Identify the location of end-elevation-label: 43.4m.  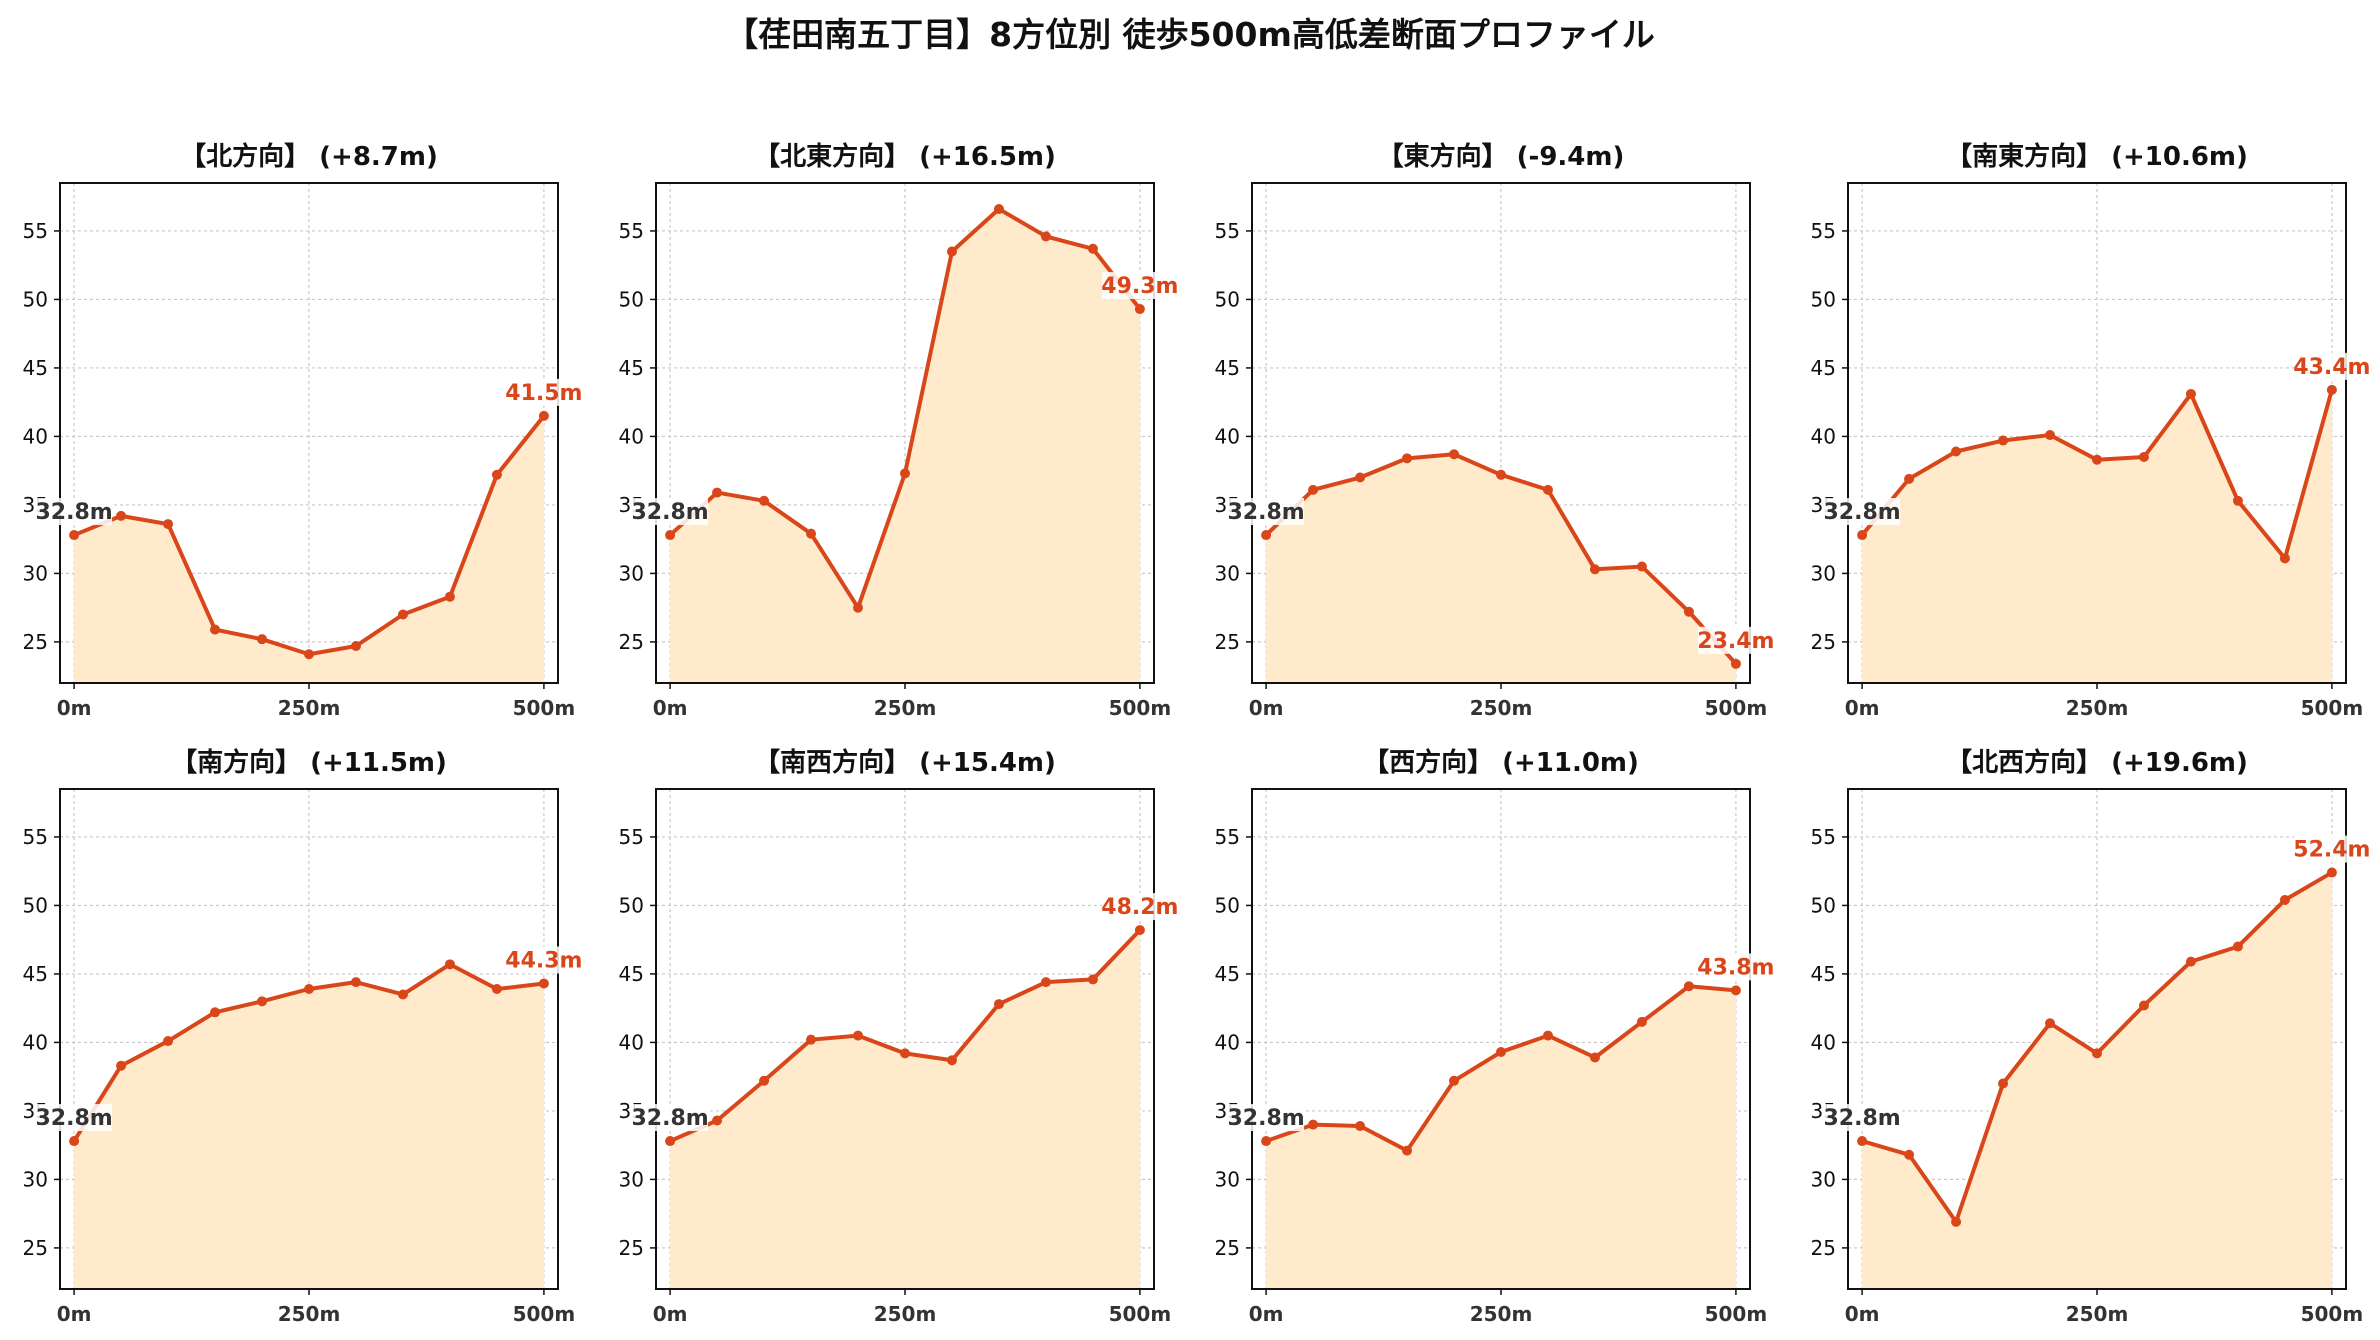
(2331, 367).